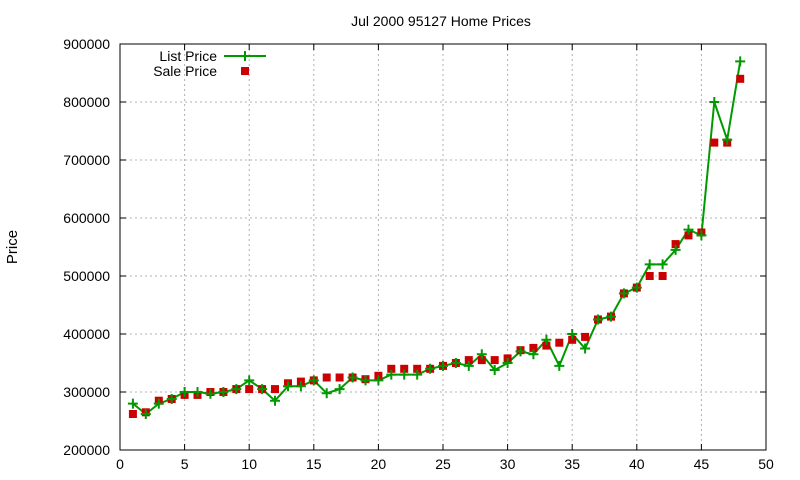 The width and height of the screenshot is (800, 480). I want to click on y-tick-label: 900000, so click(86, 44).